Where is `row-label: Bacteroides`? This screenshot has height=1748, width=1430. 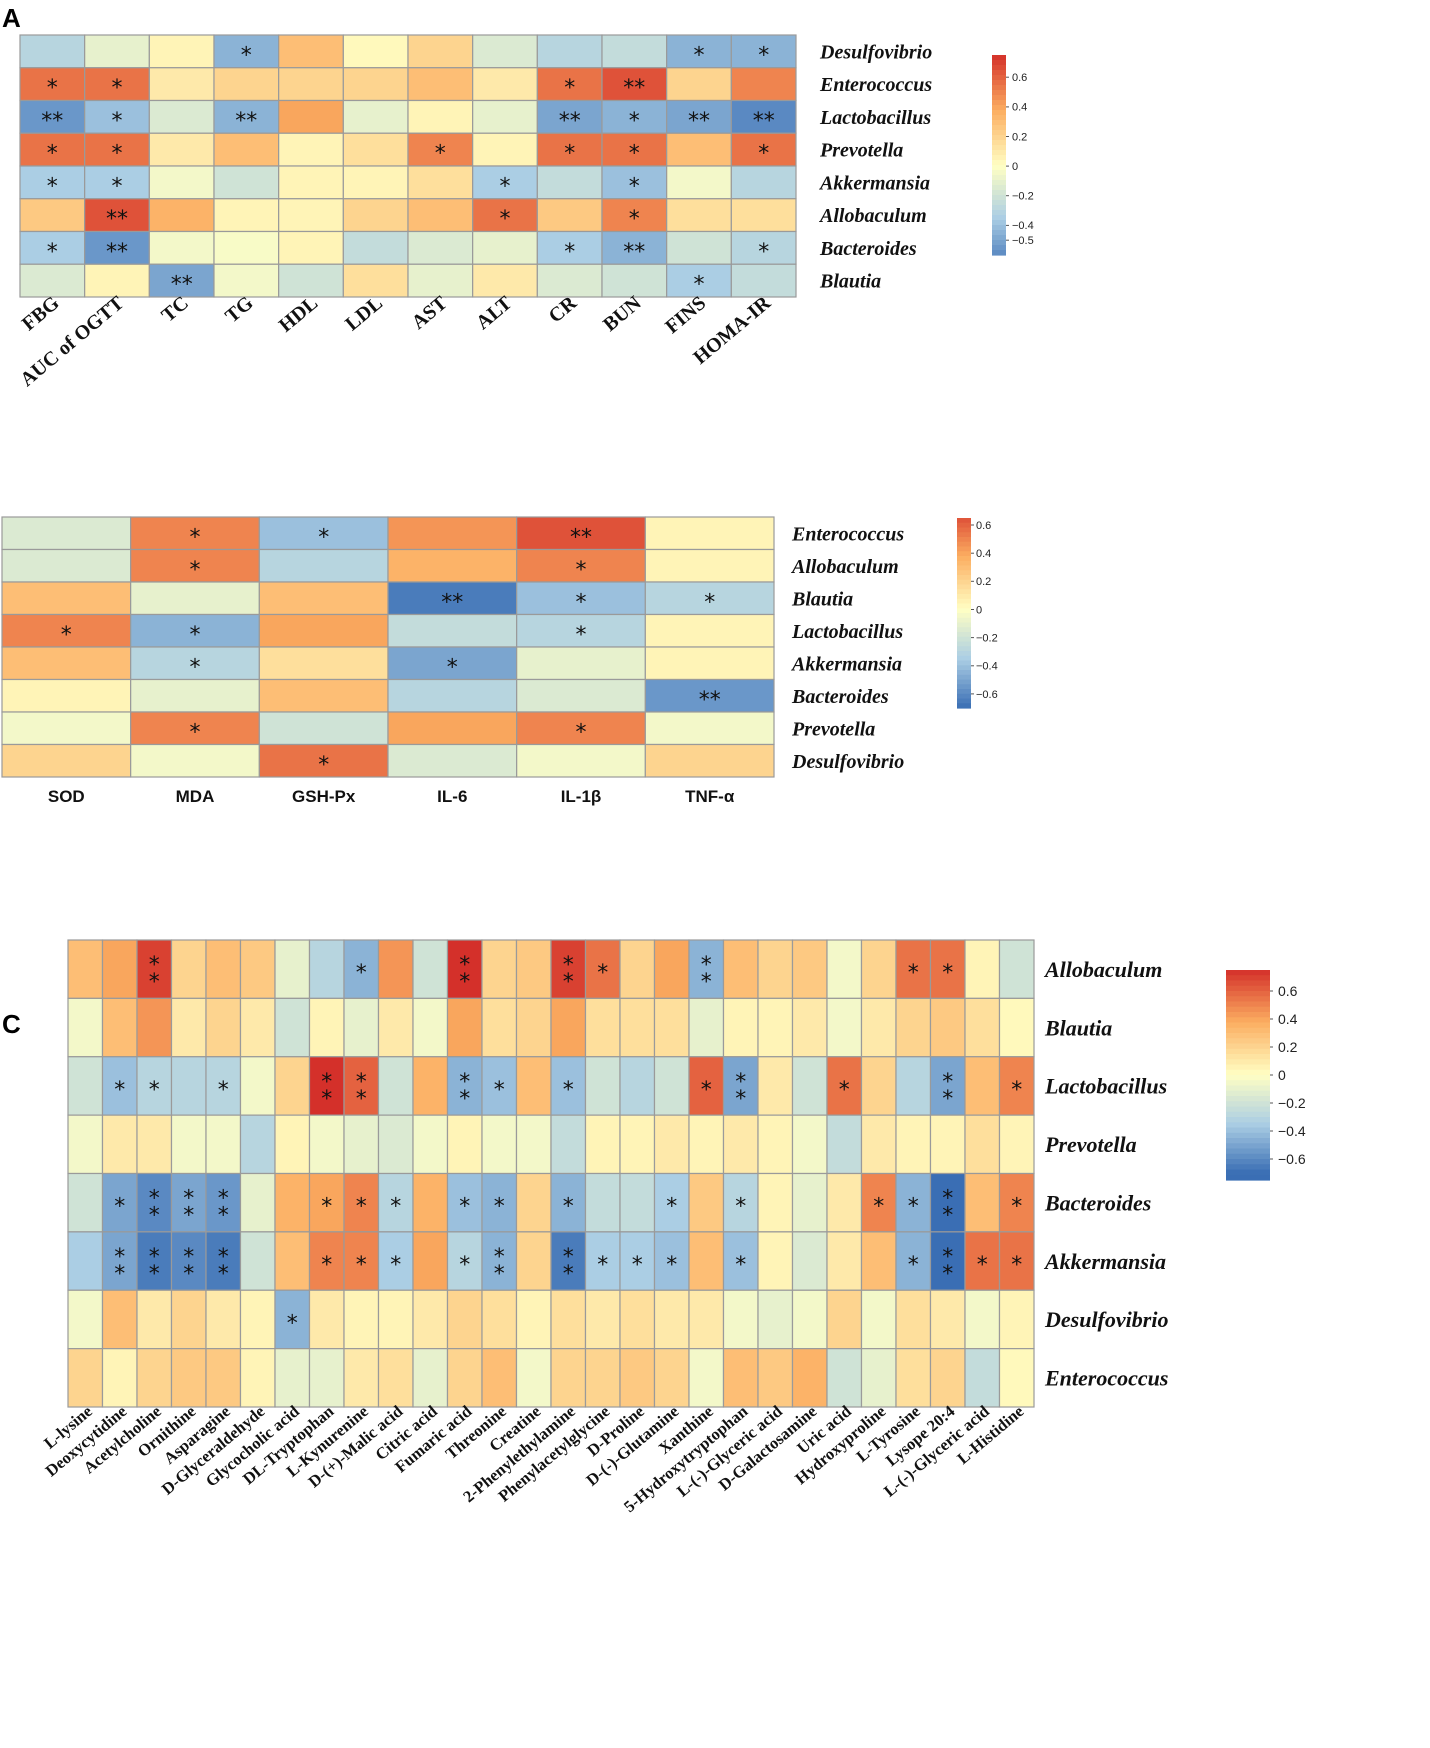
row-label: Bacteroides is located at coordinates (1097, 1202).